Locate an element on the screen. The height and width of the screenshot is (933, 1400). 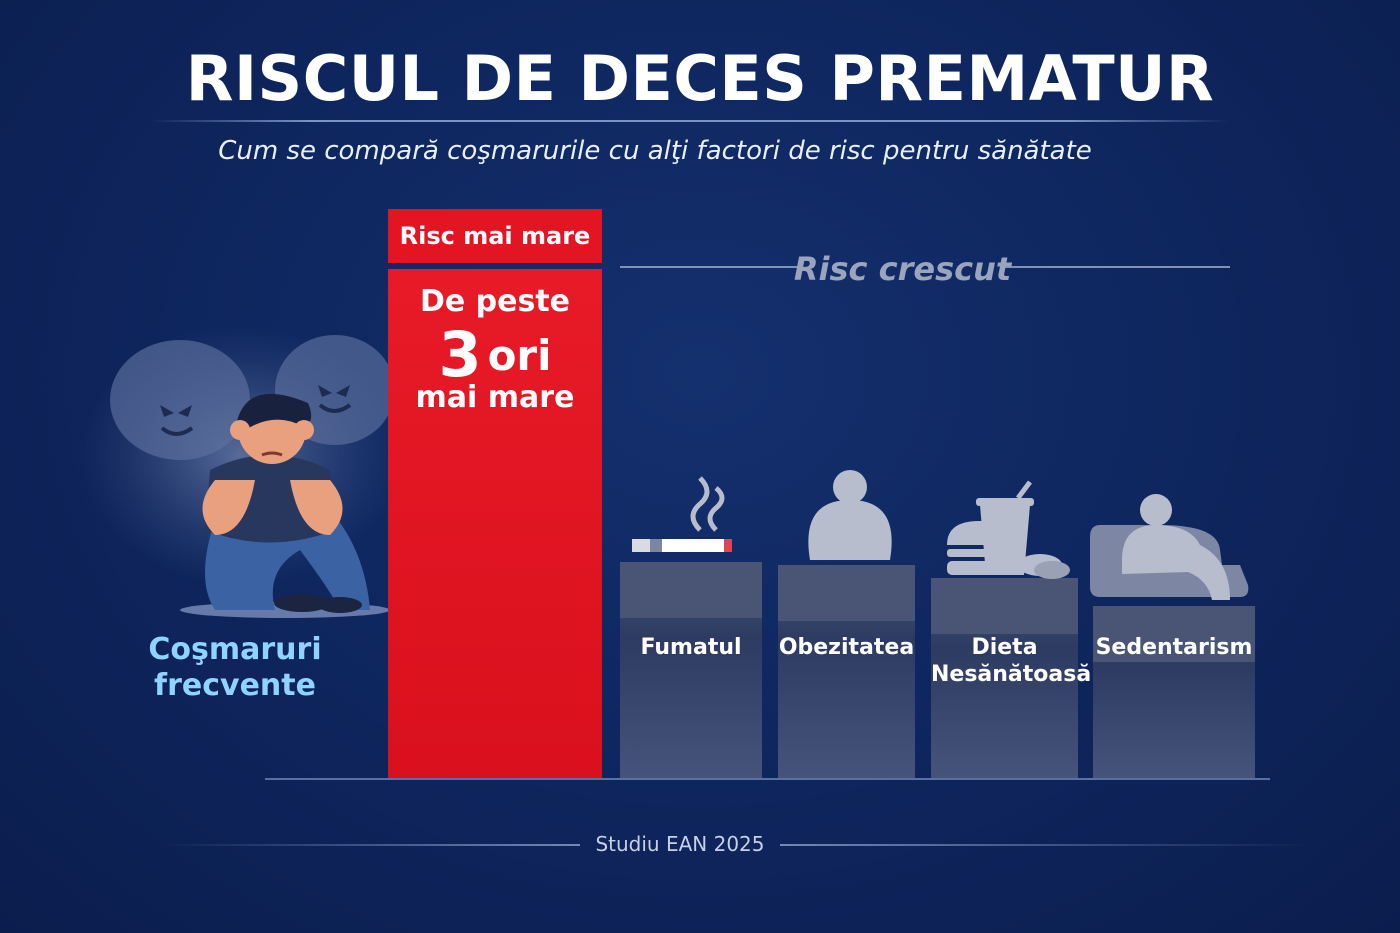
category-label: Sedentarism is located at coordinates (1174, 647).